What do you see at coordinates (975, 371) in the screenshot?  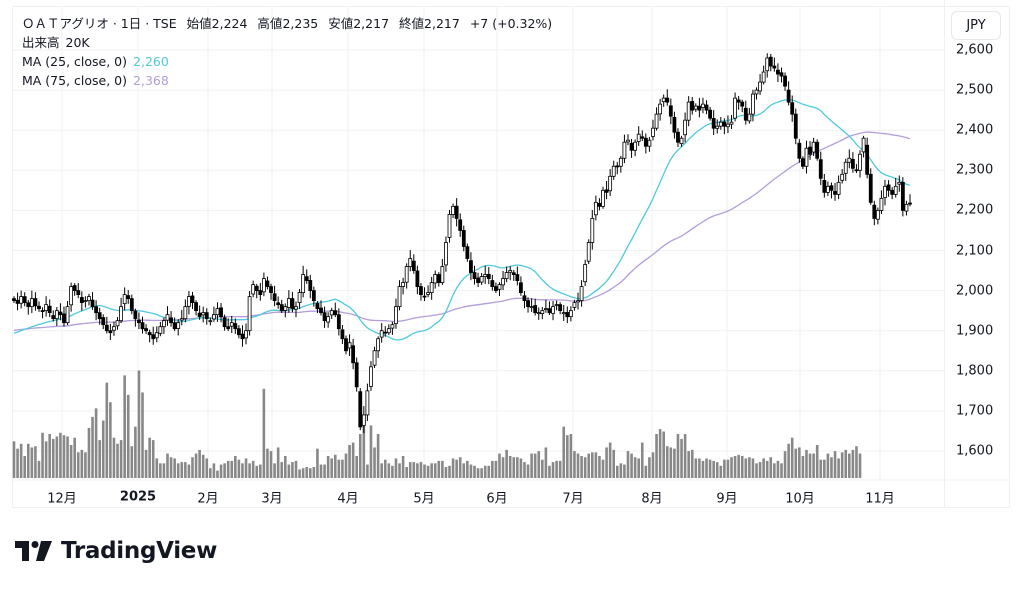 I see `price-tick-label: 1,800` at bounding box center [975, 371].